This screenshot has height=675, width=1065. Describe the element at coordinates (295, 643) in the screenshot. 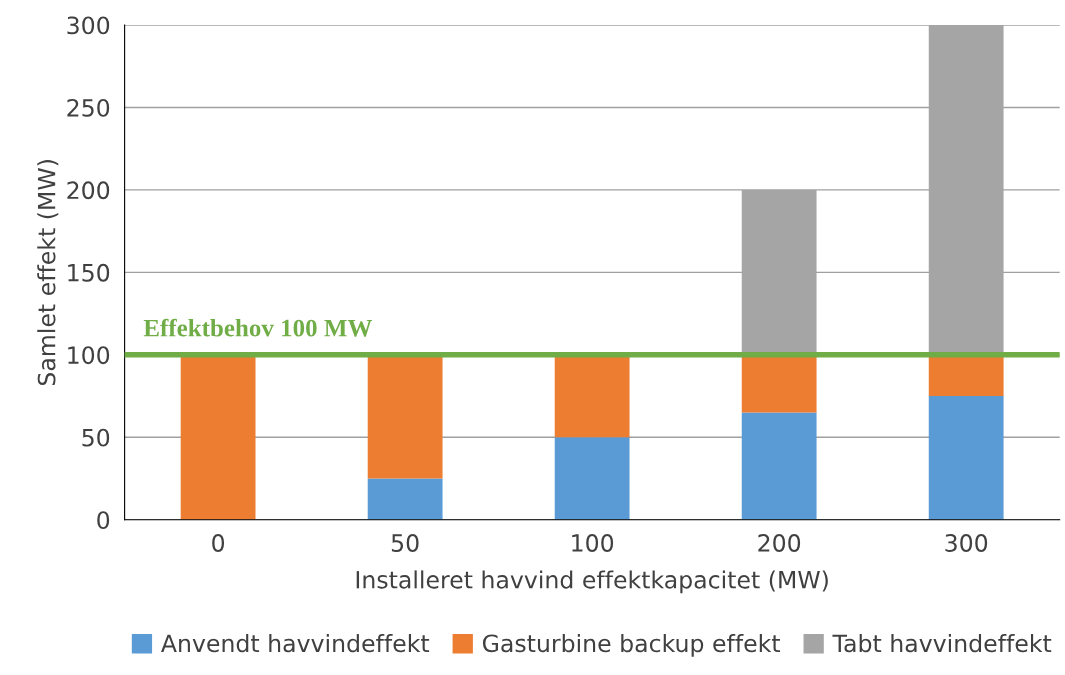

I see `legend-label: Anvendt havvindeffekt` at that location.